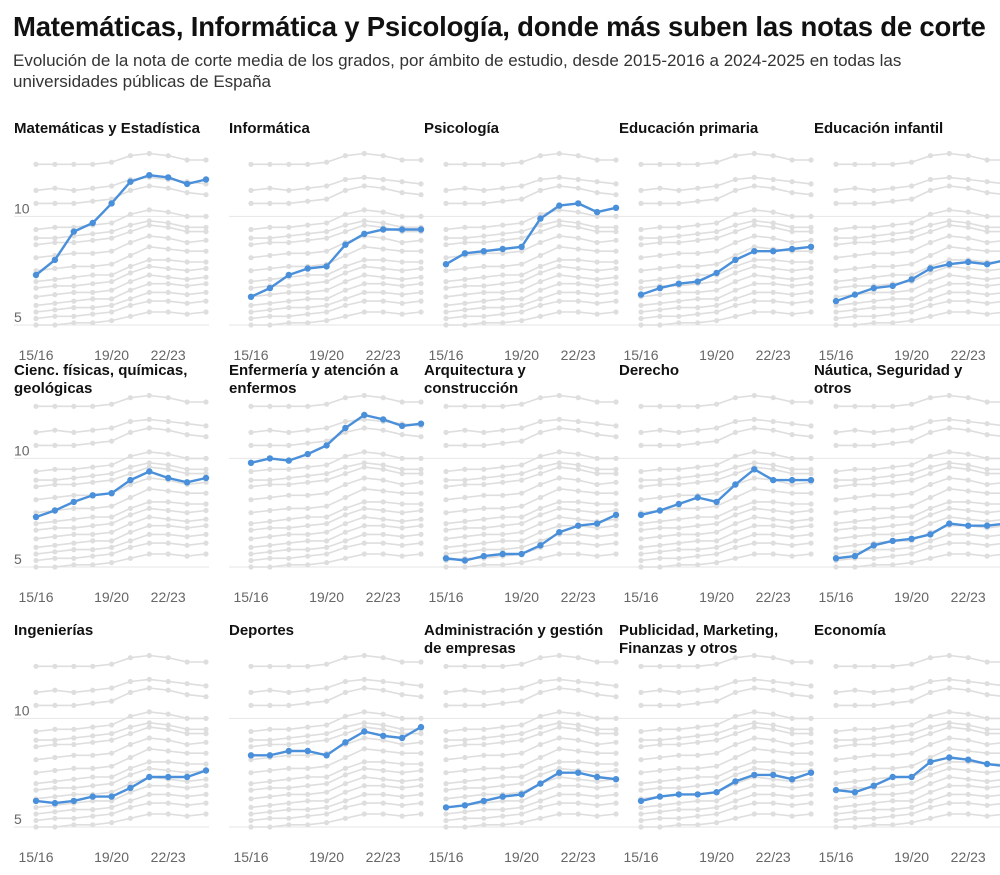 The width and height of the screenshot is (1000, 875). What do you see at coordinates (522, 758) in the screenshot?
I see `panel-chart: 15/16 19/20 22/23` at bounding box center [522, 758].